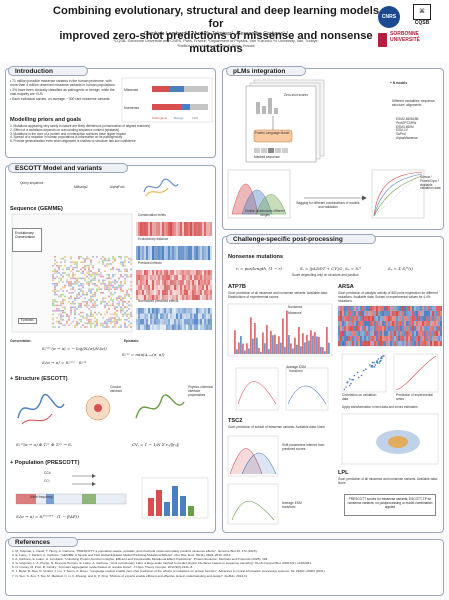  What do you see at coordinates (253, 511) in the screenshot?
I see `tsc2-box-curve` at bounding box center [253, 511].